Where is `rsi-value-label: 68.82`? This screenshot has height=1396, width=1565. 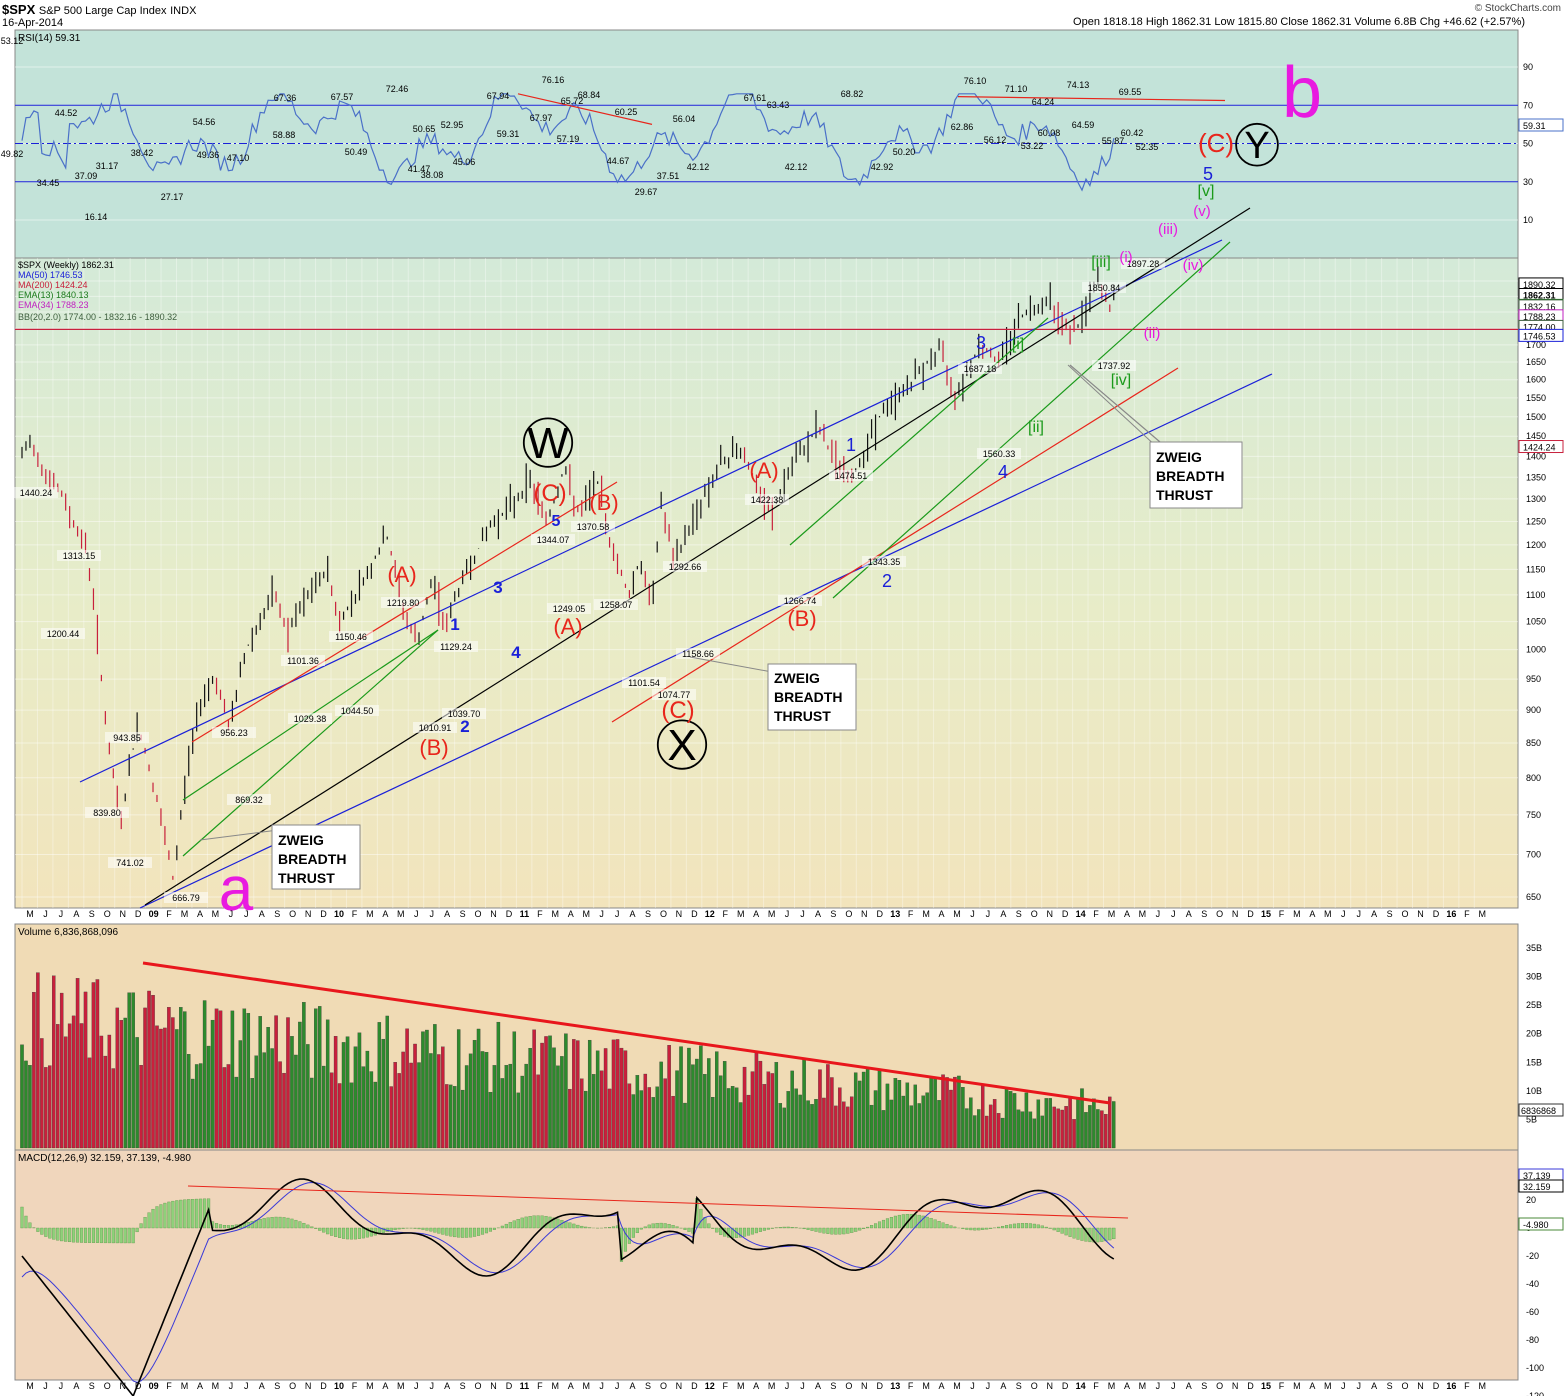
rsi-value-label: 68.82 is located at coordinates (852, 94).